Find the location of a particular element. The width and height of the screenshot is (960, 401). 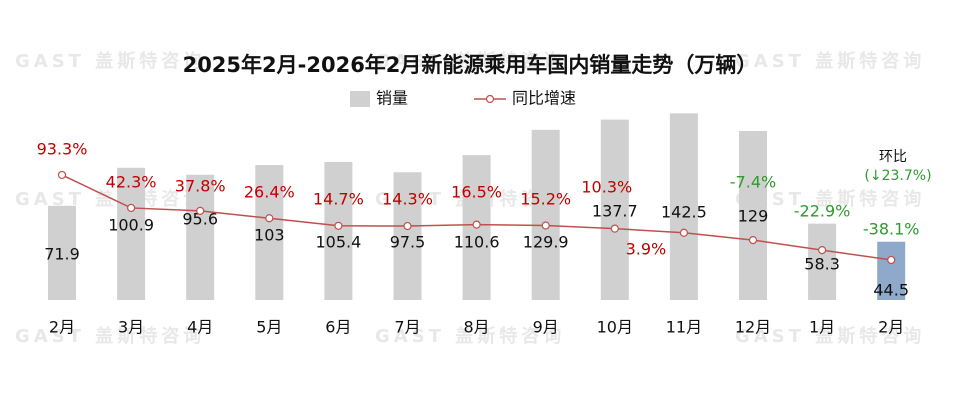

line-value-label: -7.4% is located at coordinates (753, 182).